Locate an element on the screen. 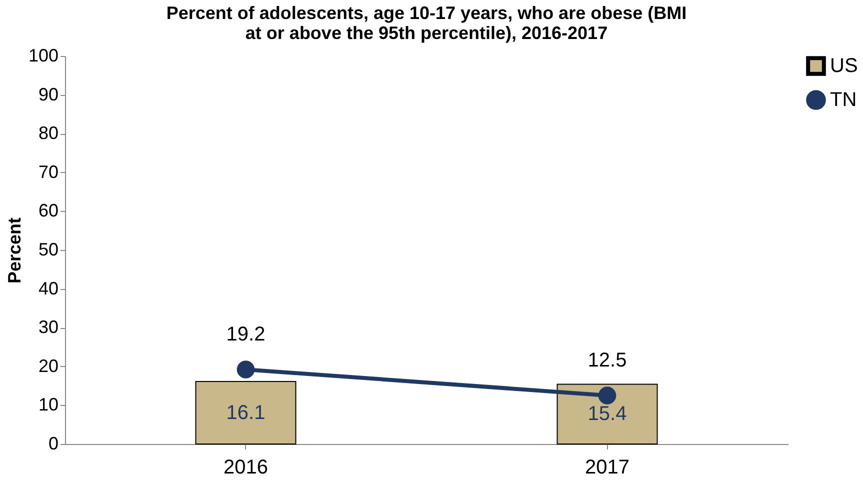  data-label: 19.2 is located at coordinates (246, 335).